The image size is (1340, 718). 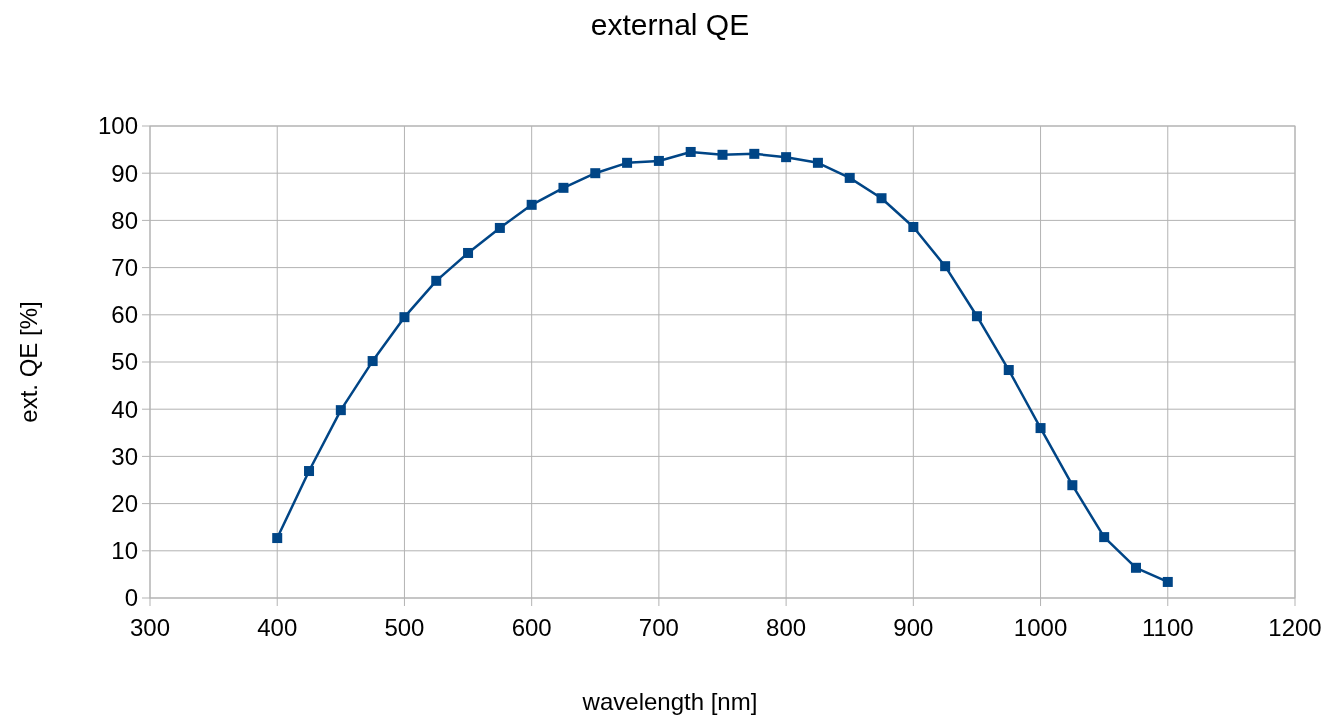 What do you see at coordinates (124, 220) in the screenshot?
I see `y-tick-label: 80` at bounding box center [124, 220].